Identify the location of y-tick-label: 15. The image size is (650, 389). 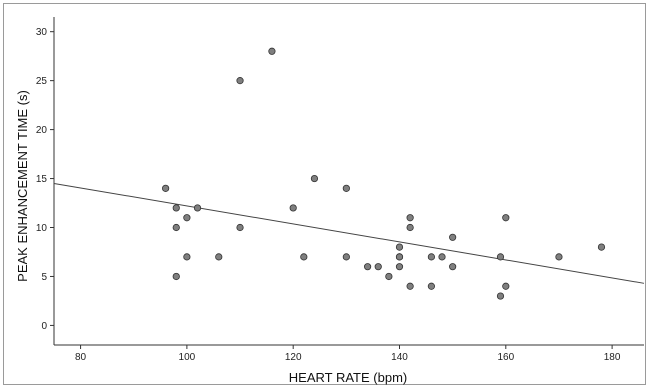
(42, 179).